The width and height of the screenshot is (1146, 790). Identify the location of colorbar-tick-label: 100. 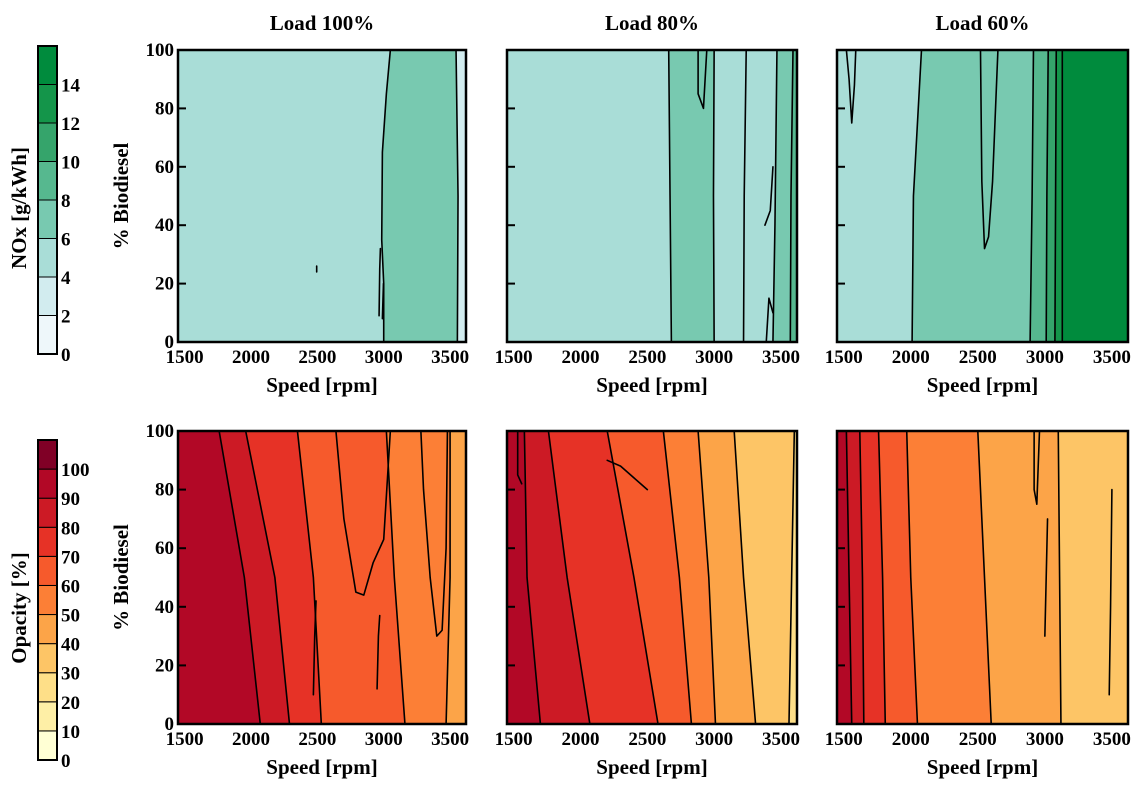
(75, 470).